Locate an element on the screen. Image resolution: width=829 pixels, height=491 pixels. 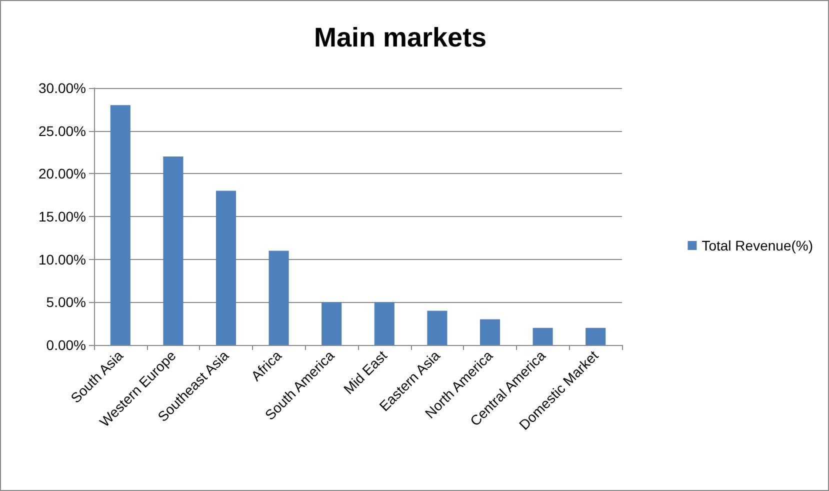
chart-title: Main markets is located at coordinates (400, 37).